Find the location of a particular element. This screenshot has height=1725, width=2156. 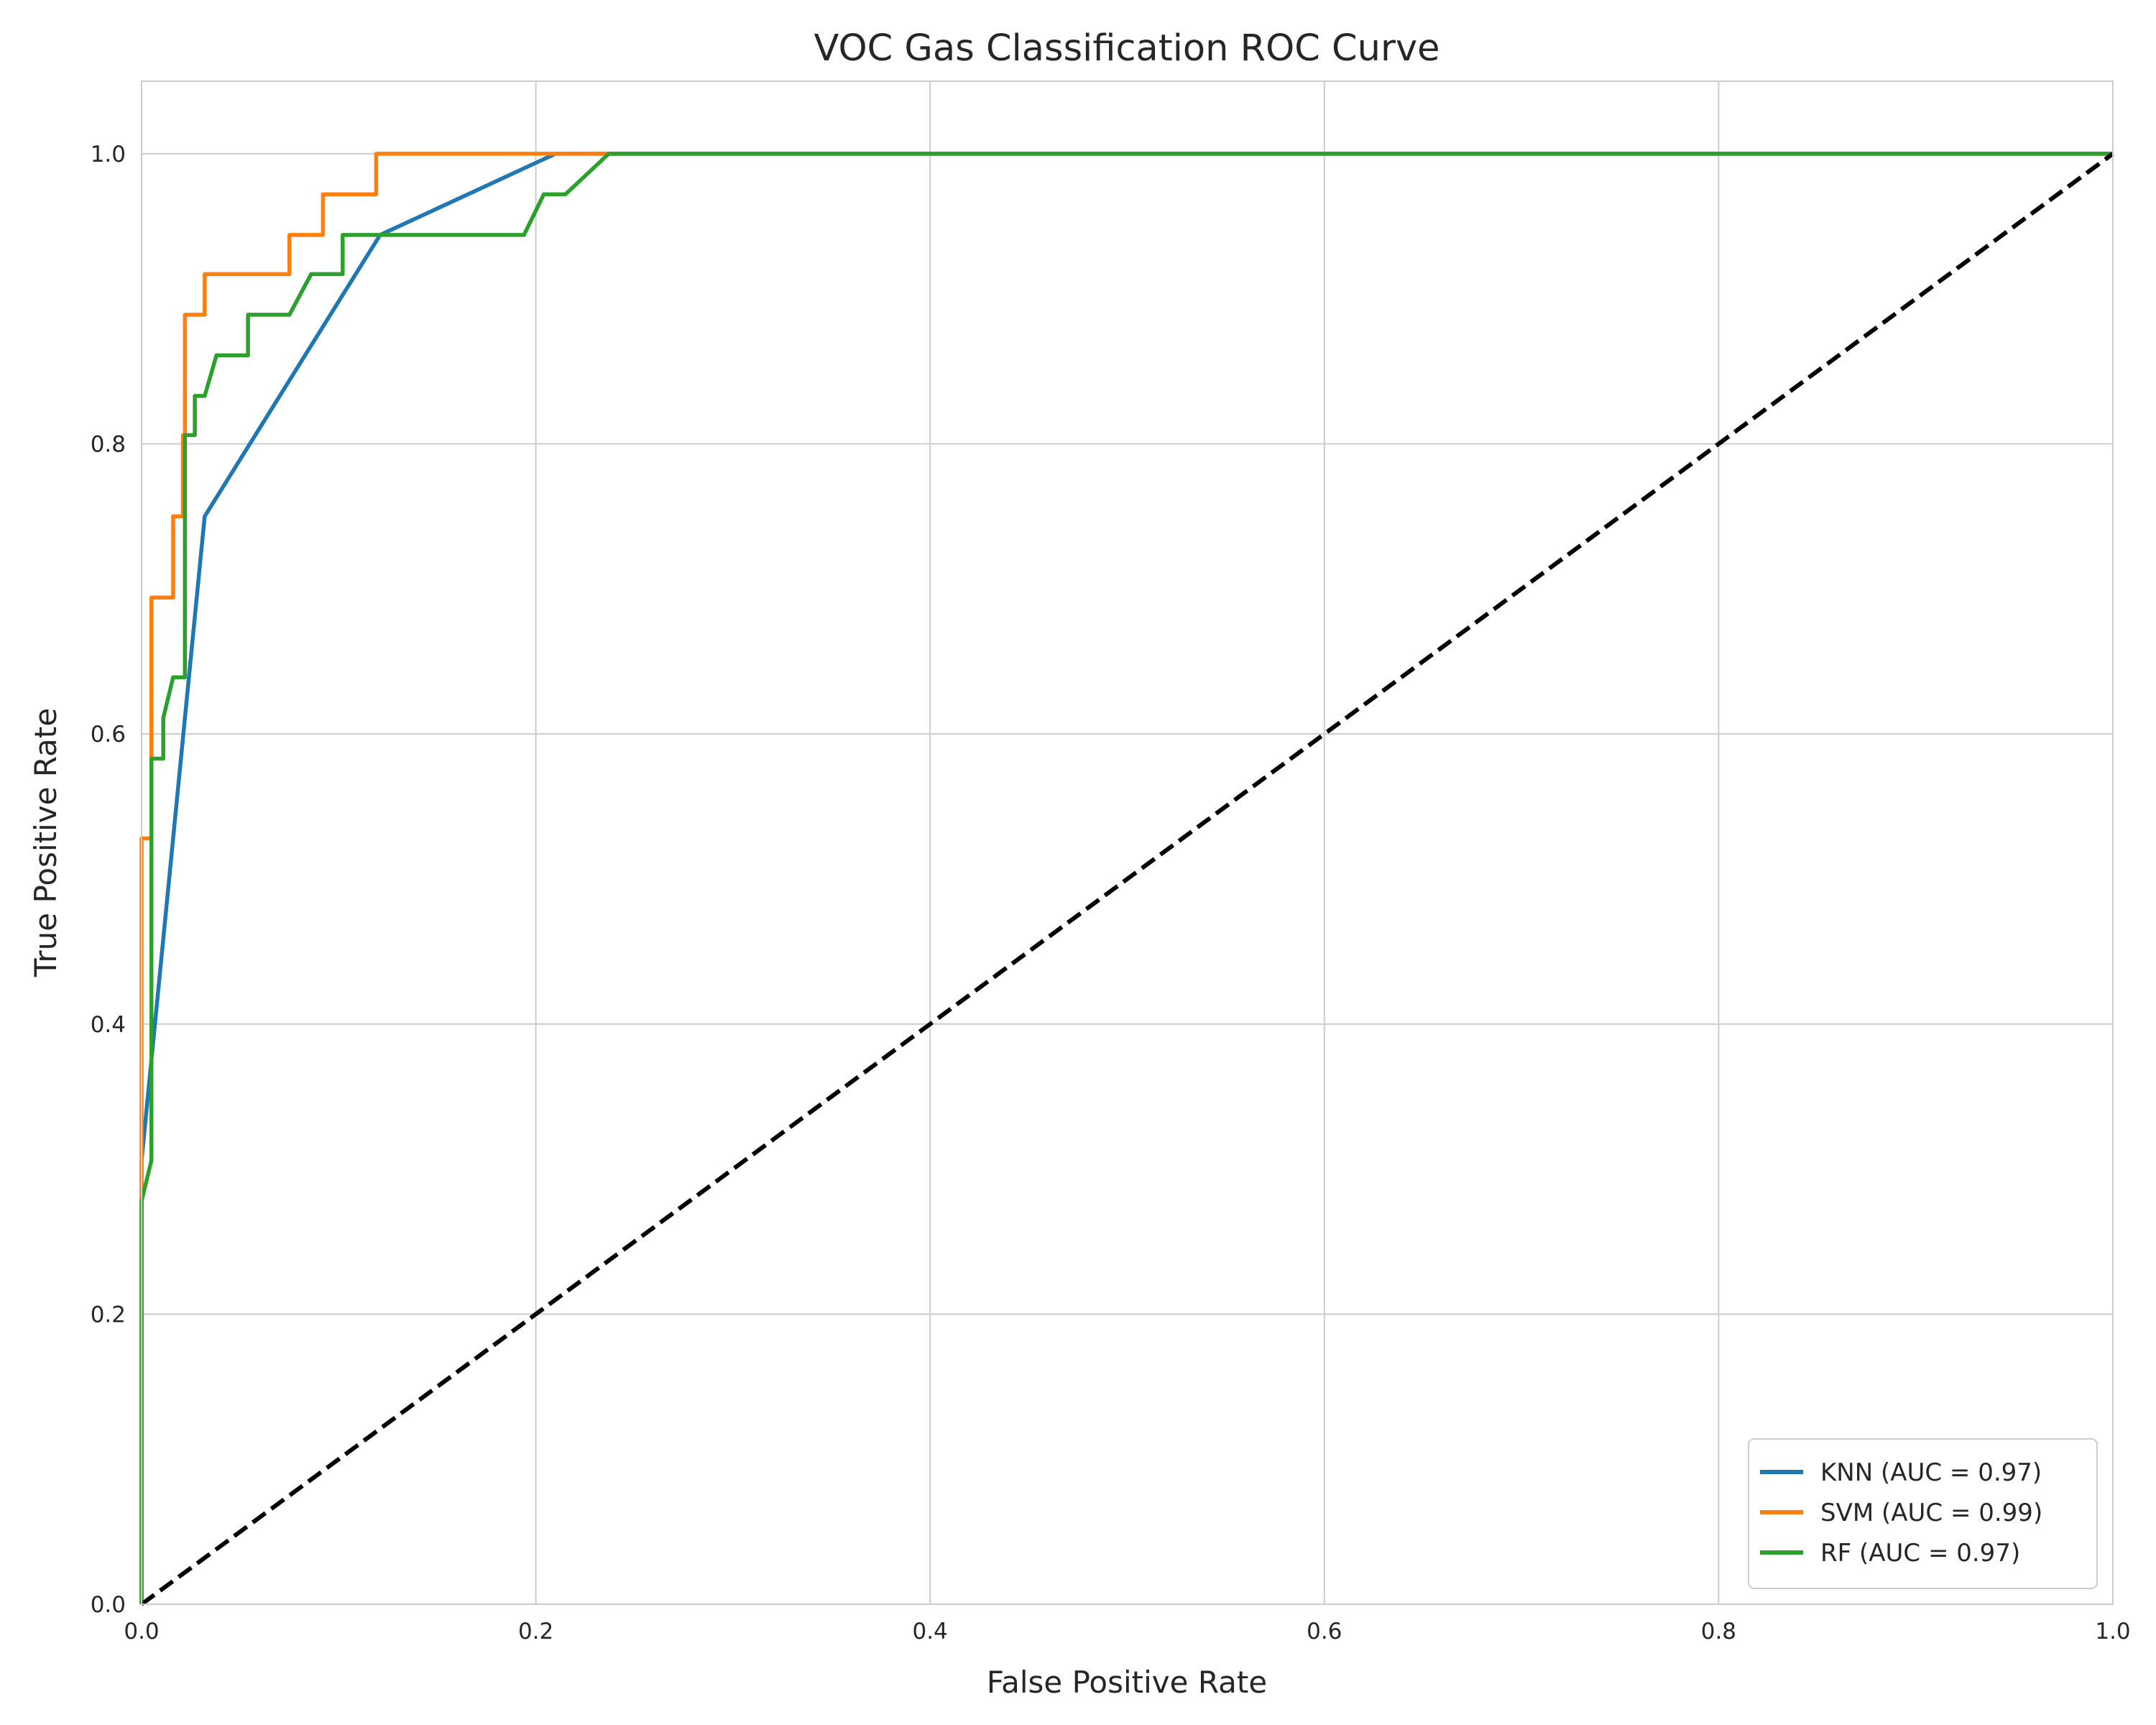

x-axis-title: False Positive Rate is located at coordinates (1127, 1682).